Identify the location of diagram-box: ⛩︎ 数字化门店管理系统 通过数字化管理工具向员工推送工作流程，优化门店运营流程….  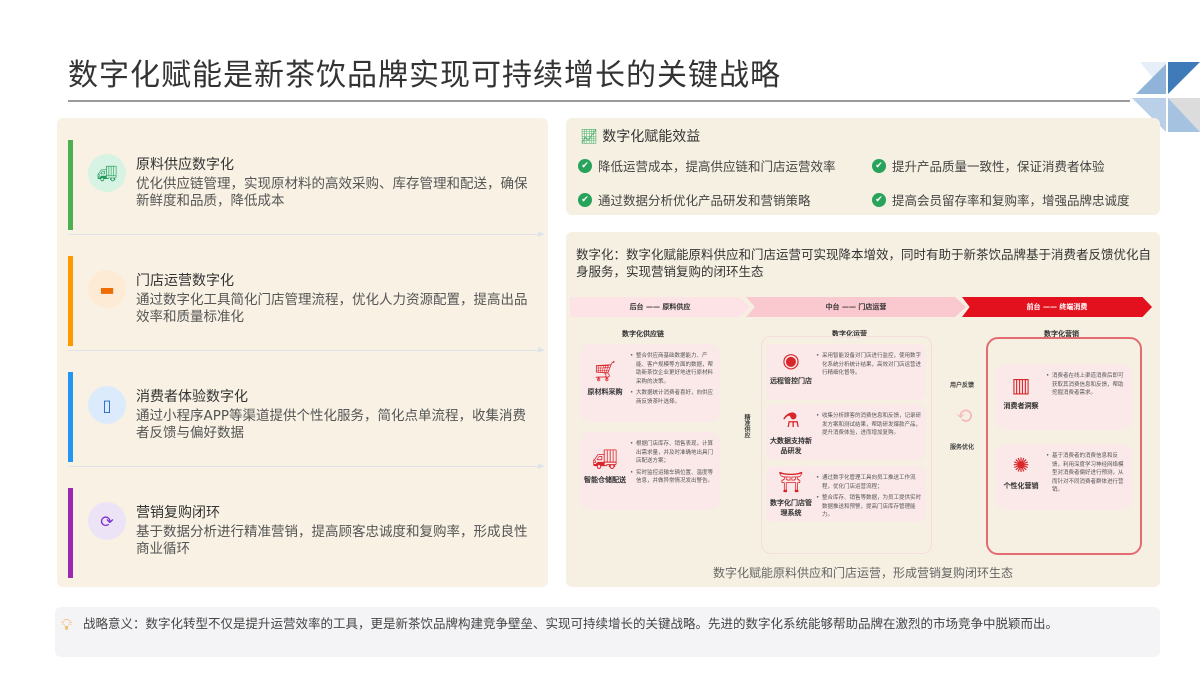
(846, 494).